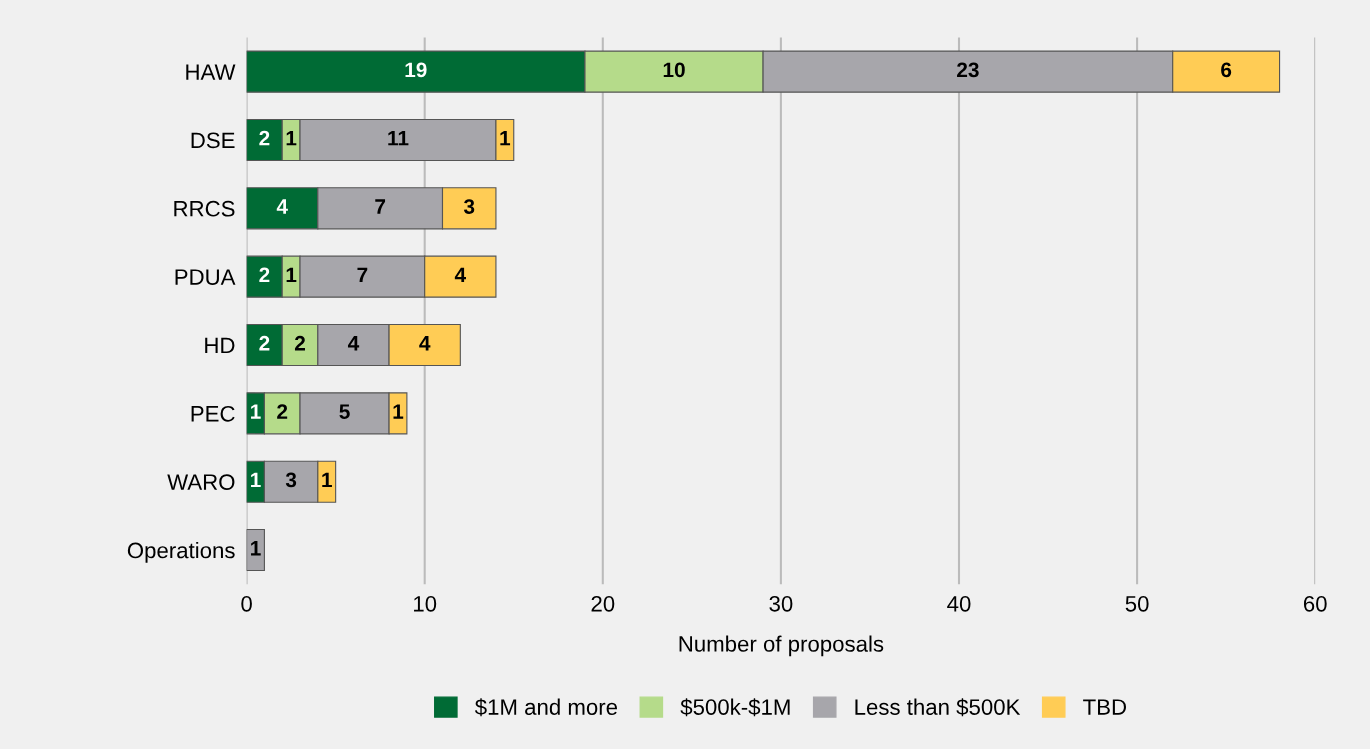 The height and width of the screenshot is (749, 1370). Describe the element at coordinates (959, 603) in the screenshot. I see `x-tick-label: 40` at that location.